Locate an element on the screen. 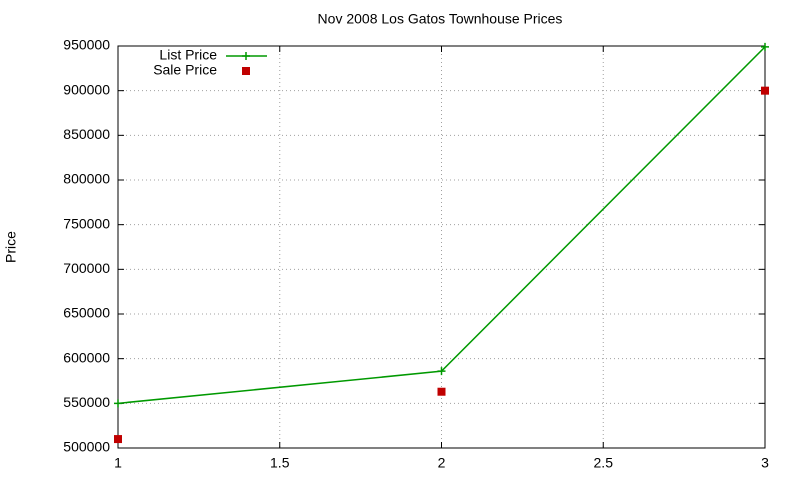 The width and height of the screenshot is (800, 480). y-tick-label: 700000 is located at coordinates (86, 268).